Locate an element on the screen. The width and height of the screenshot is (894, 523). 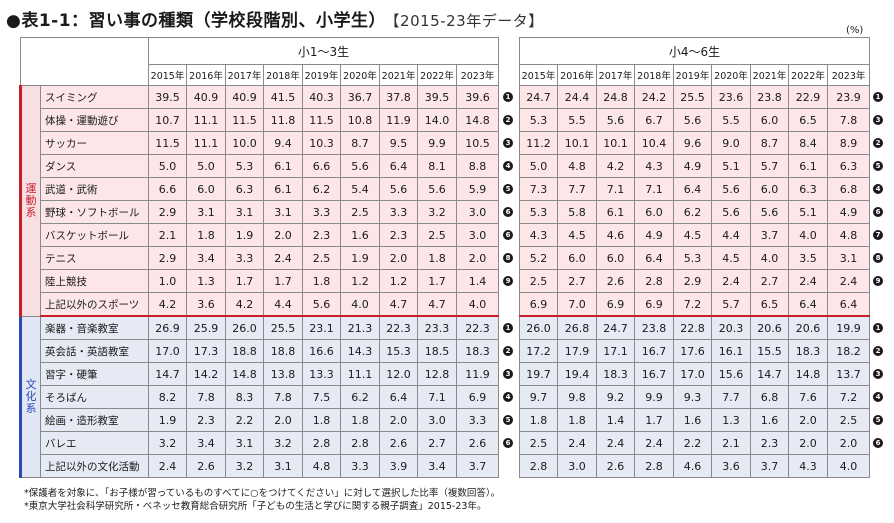
value-cell: 5.7 is located at coordinates (731, 304).